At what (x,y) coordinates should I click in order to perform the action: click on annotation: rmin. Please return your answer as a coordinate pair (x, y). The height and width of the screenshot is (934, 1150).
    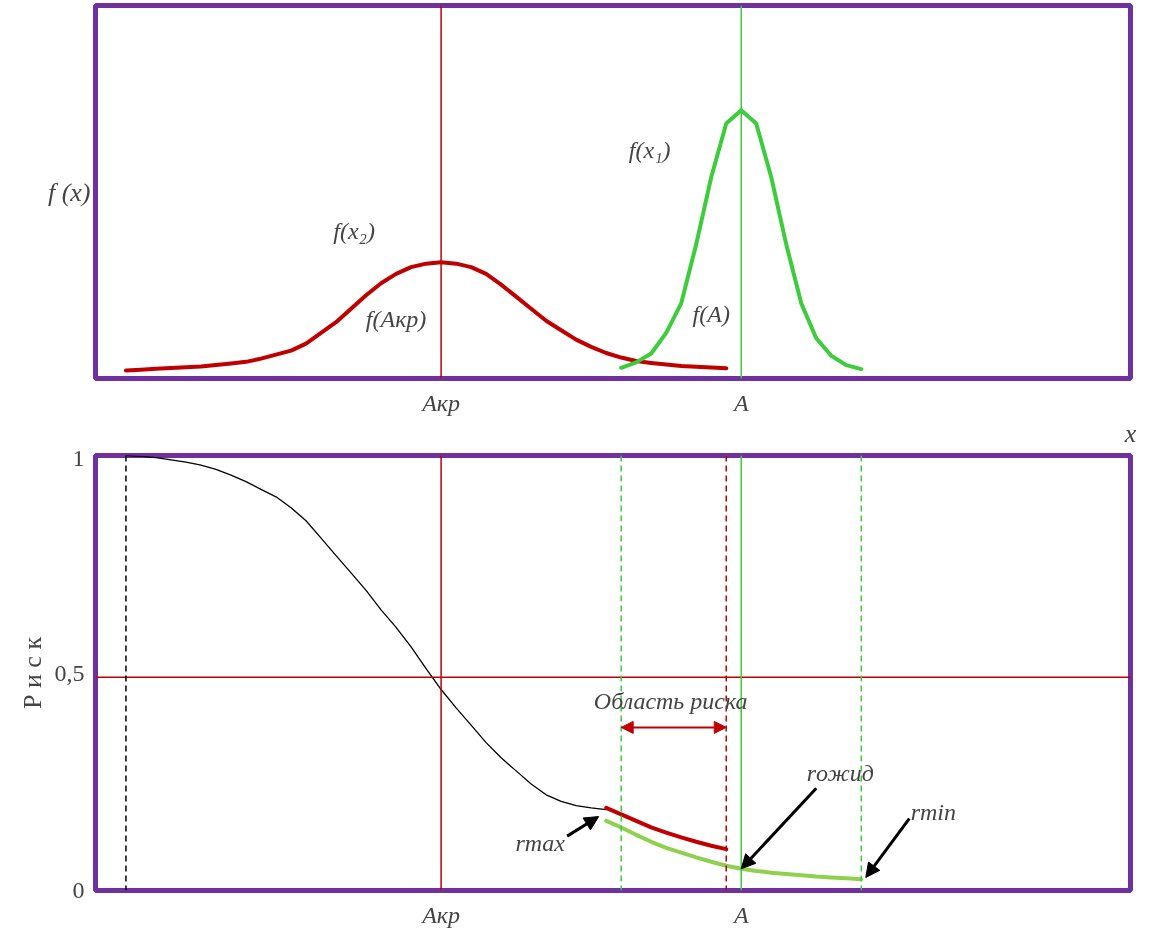
    Looking at the image, I should click on (933, 812).